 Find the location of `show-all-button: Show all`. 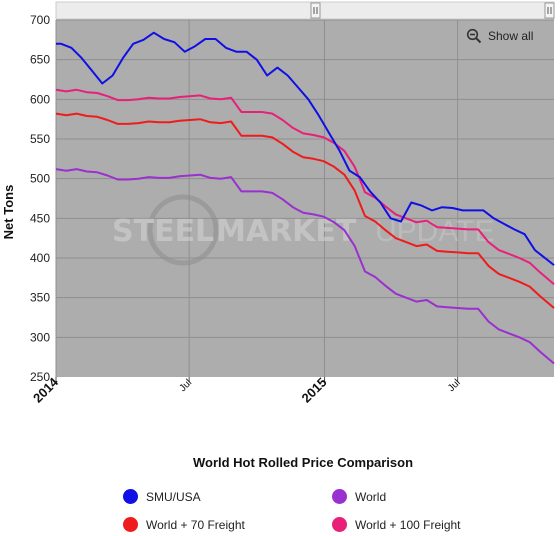

show-all-button: Show all is located at coordinates (499, 36).